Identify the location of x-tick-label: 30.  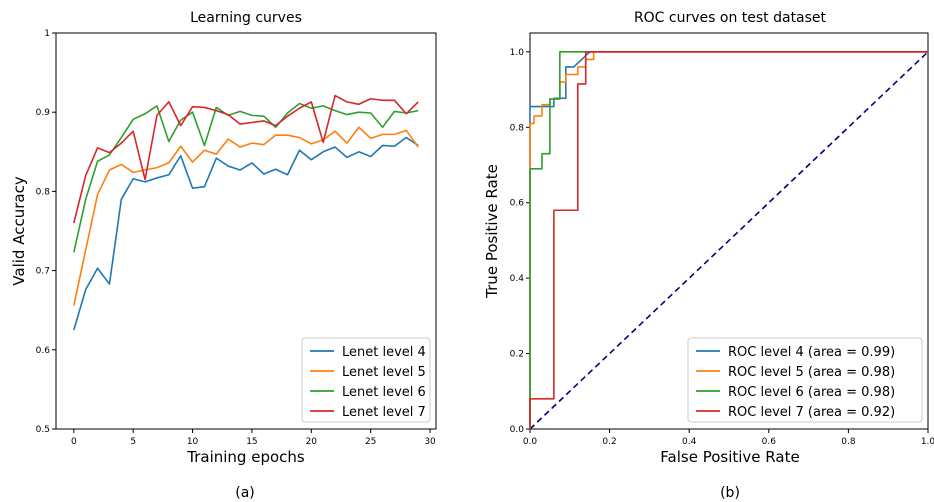
(430, 442).